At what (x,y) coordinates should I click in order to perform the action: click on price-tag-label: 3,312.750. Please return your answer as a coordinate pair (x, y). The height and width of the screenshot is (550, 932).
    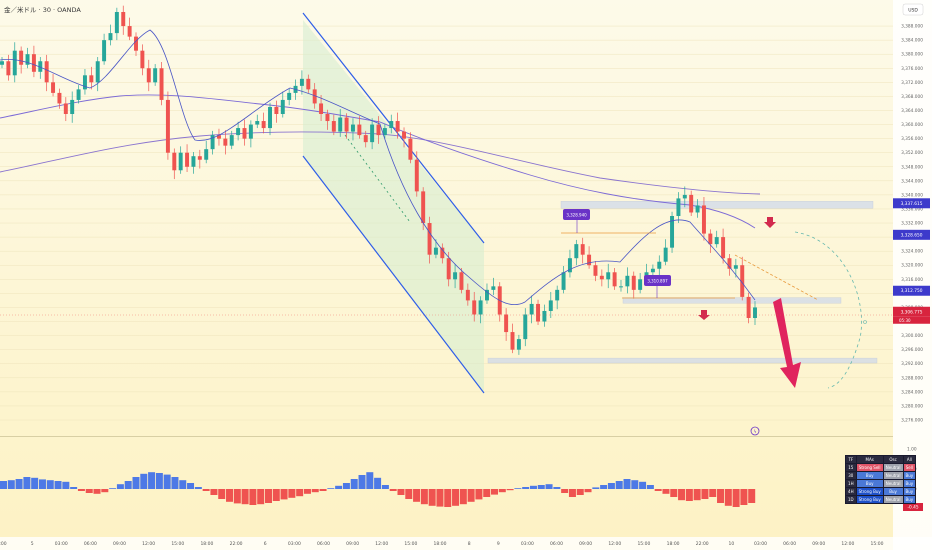
    Looking at the image, I should click on (912, 291).